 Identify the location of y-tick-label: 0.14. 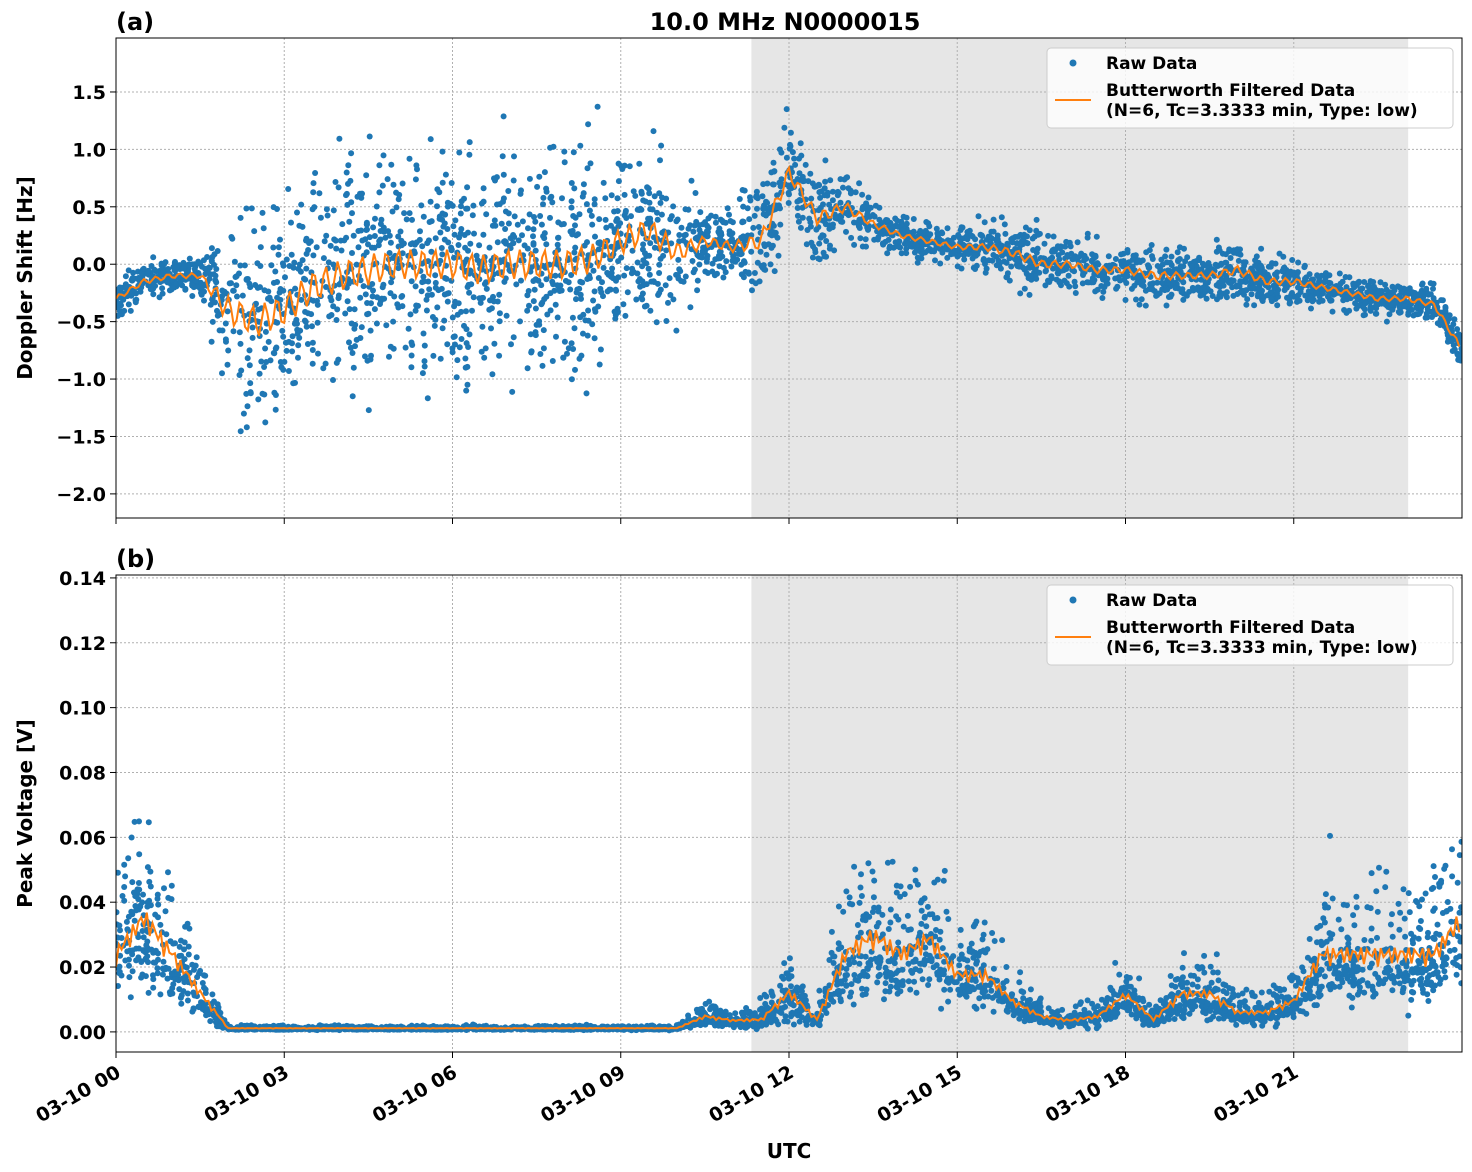
(82, 579).